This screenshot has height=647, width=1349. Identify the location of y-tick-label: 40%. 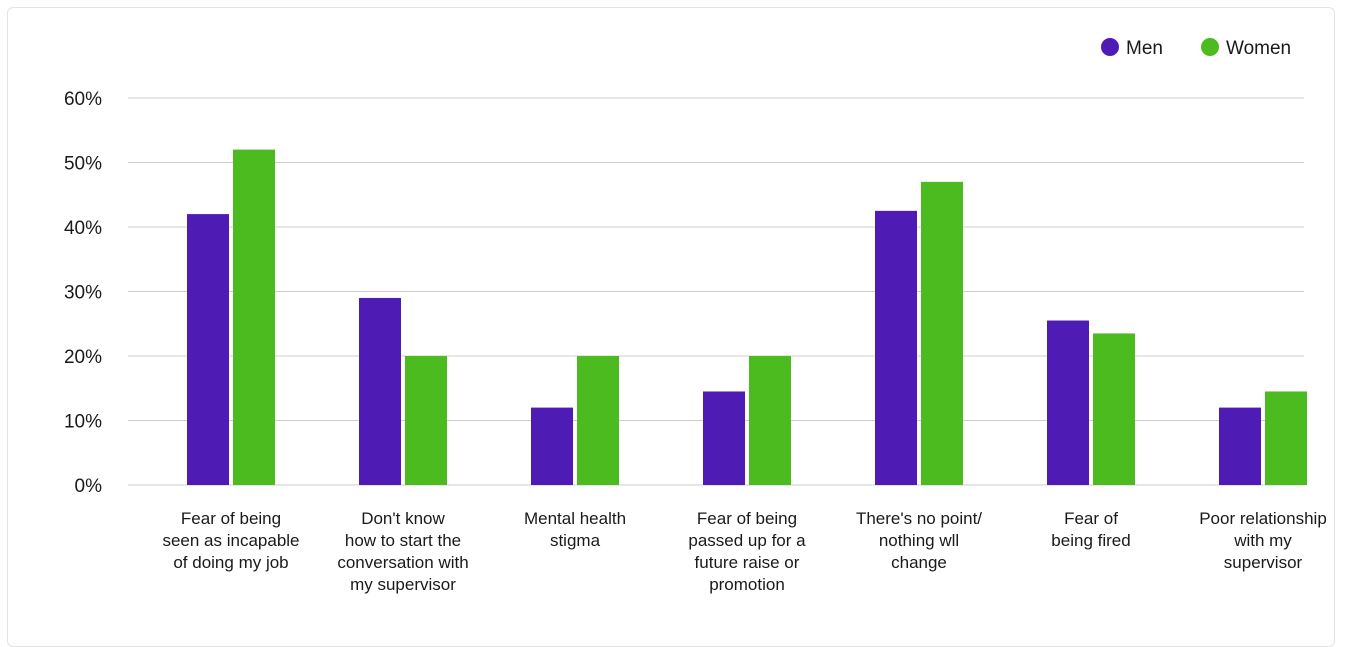
(83, 228).